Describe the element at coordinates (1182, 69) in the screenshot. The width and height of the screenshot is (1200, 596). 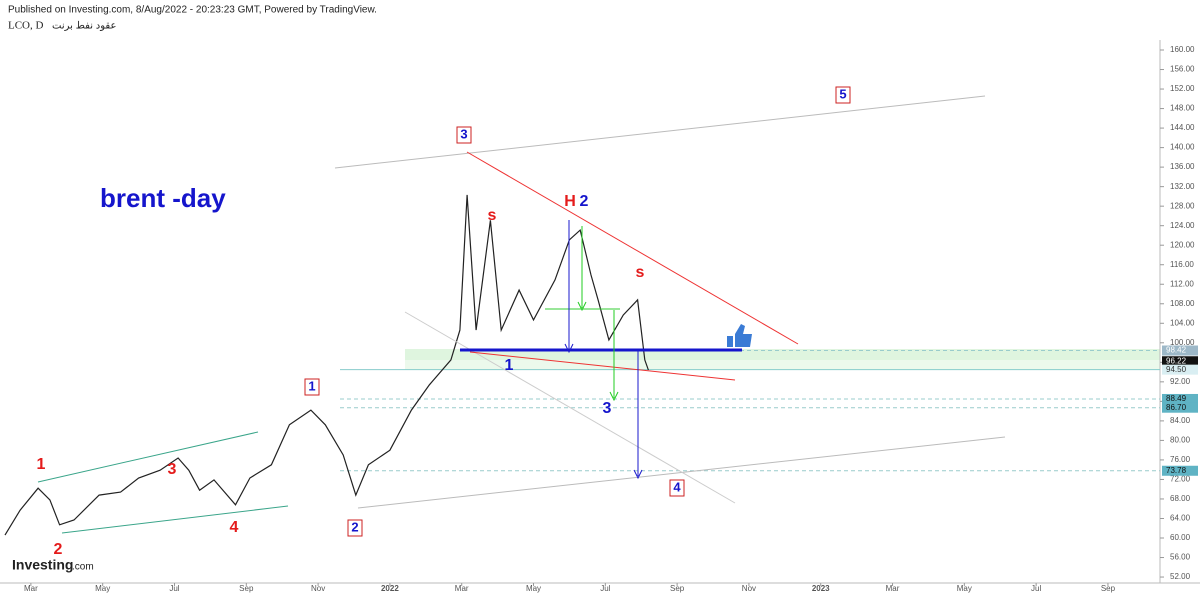
I see `y-tick-label: 156.00` at that location.